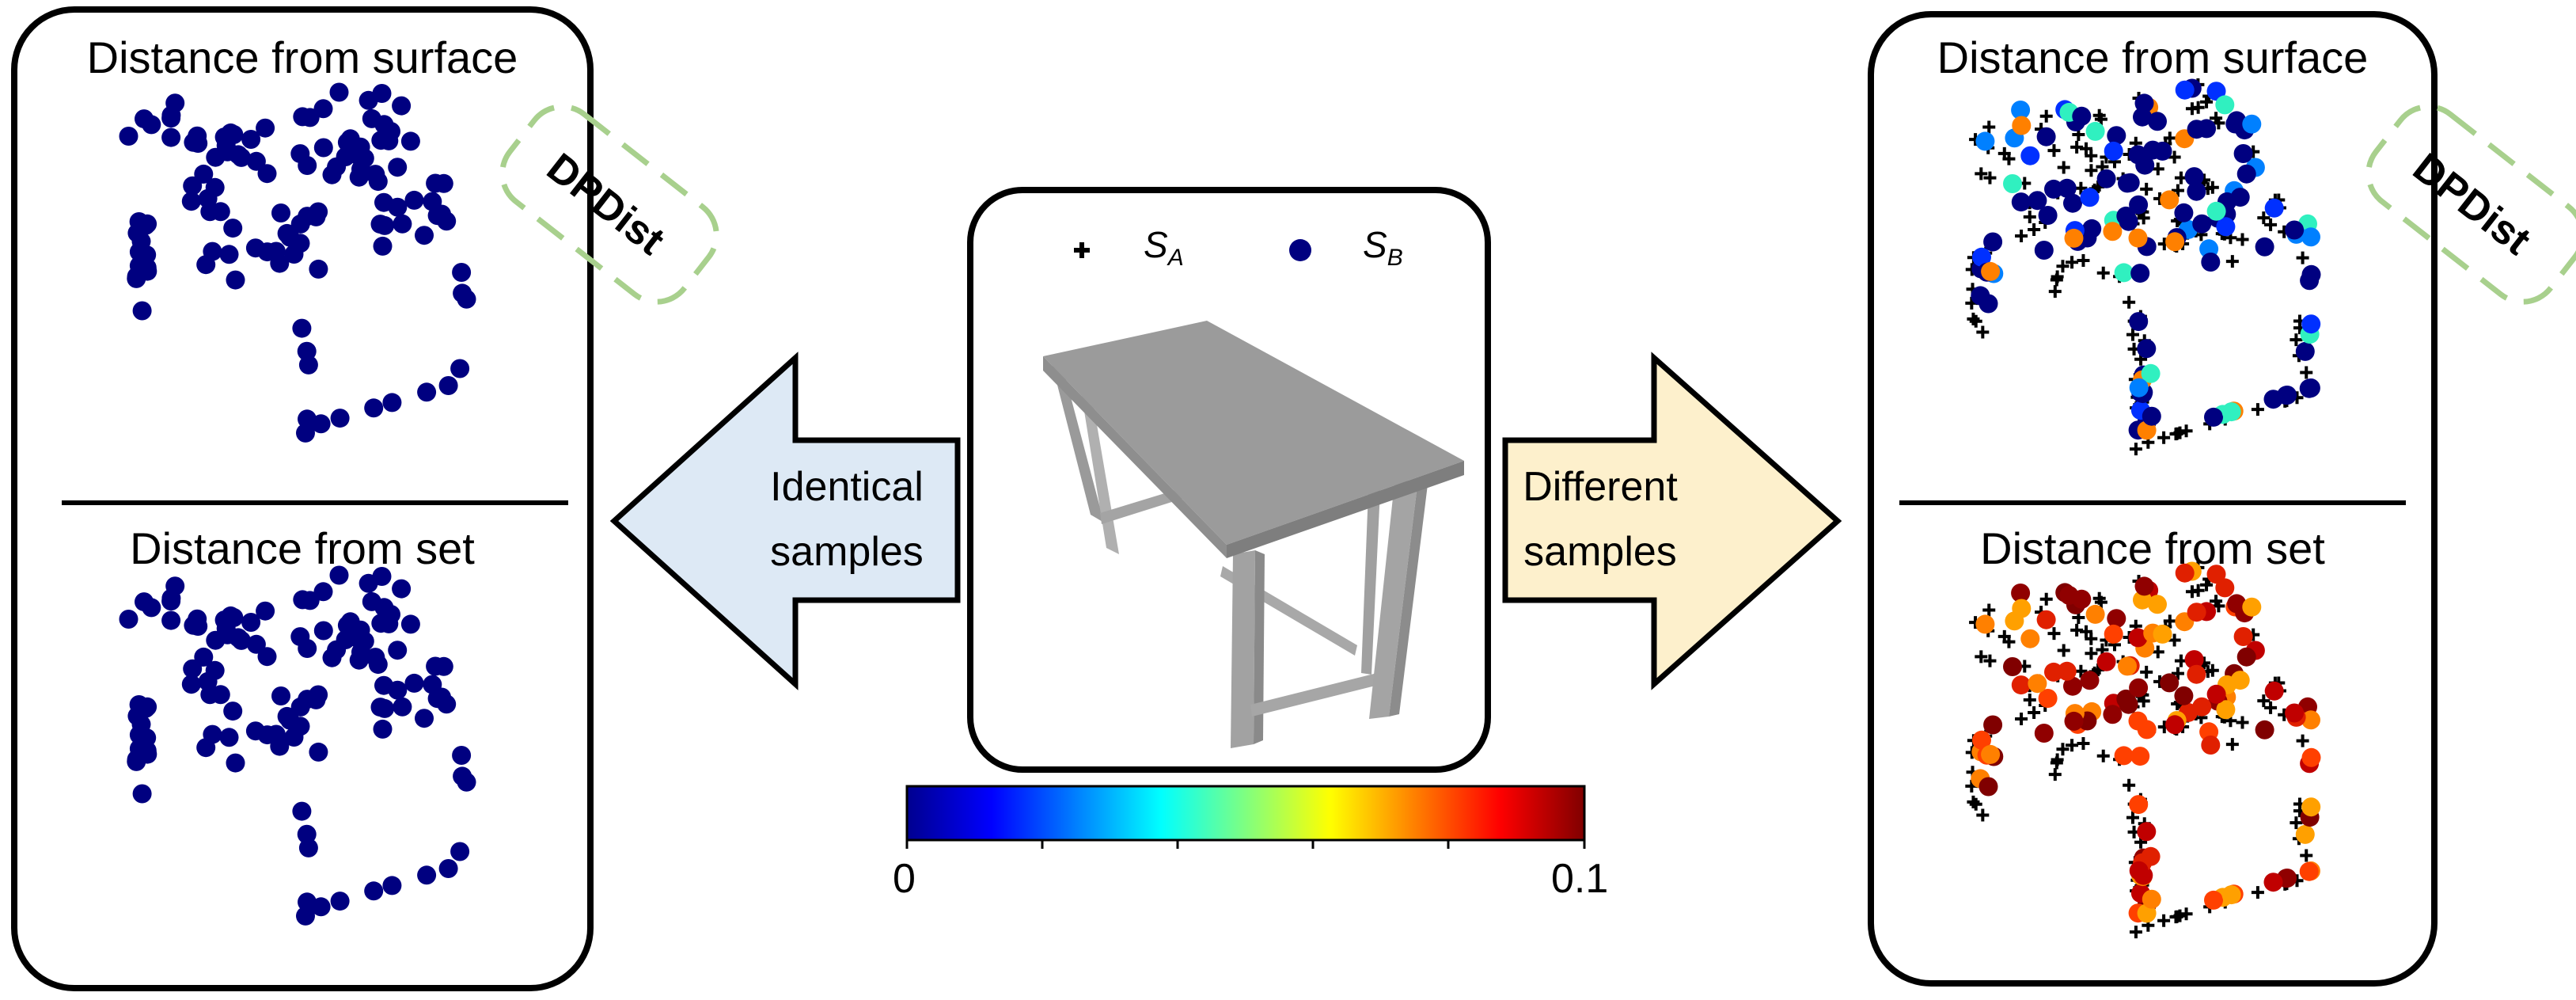 This screenshot has width=2576, height=1000. I want to click on legend-label-b: SB, so click(1383, 248).